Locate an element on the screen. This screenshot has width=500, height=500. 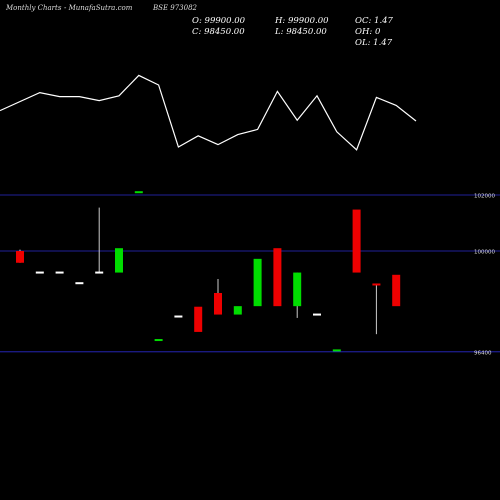
high-value: H: 99900.00 is located at coordinates (302, 21).